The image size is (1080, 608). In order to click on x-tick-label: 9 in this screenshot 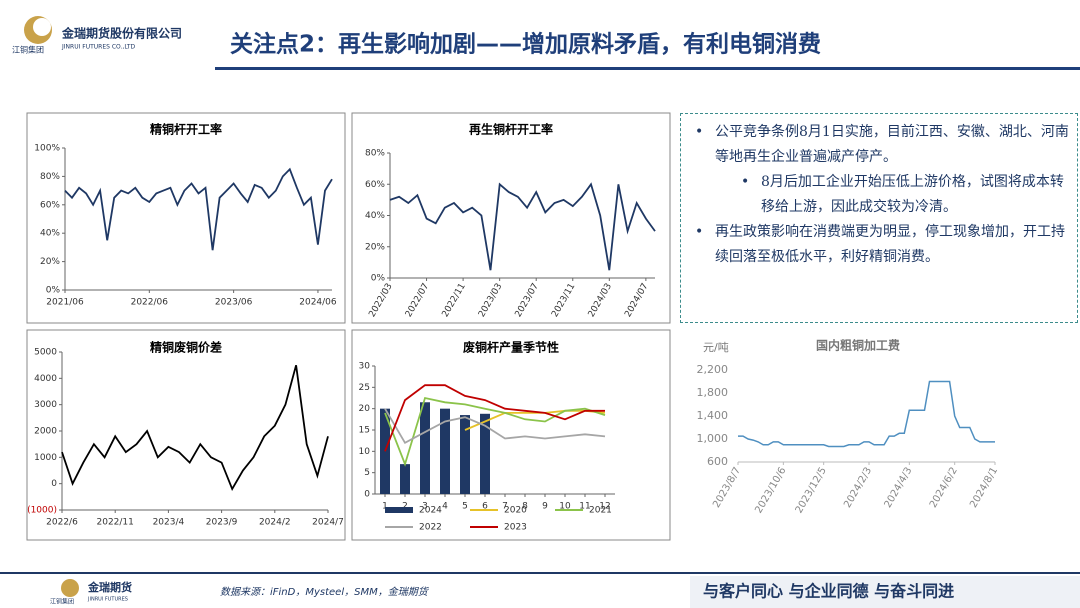, I will do `click(545, 507)`.